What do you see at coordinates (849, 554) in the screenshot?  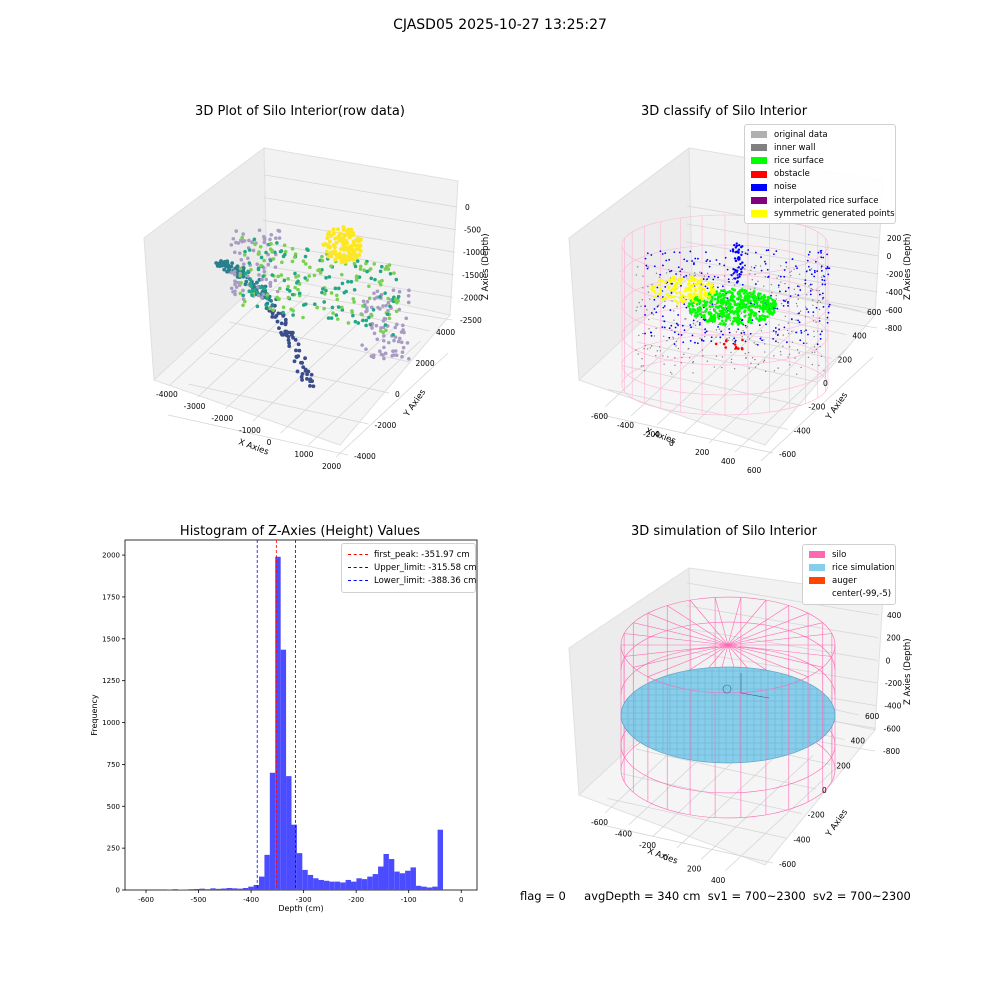 I see `legend-item: silo` at bounding box center [849, 554].